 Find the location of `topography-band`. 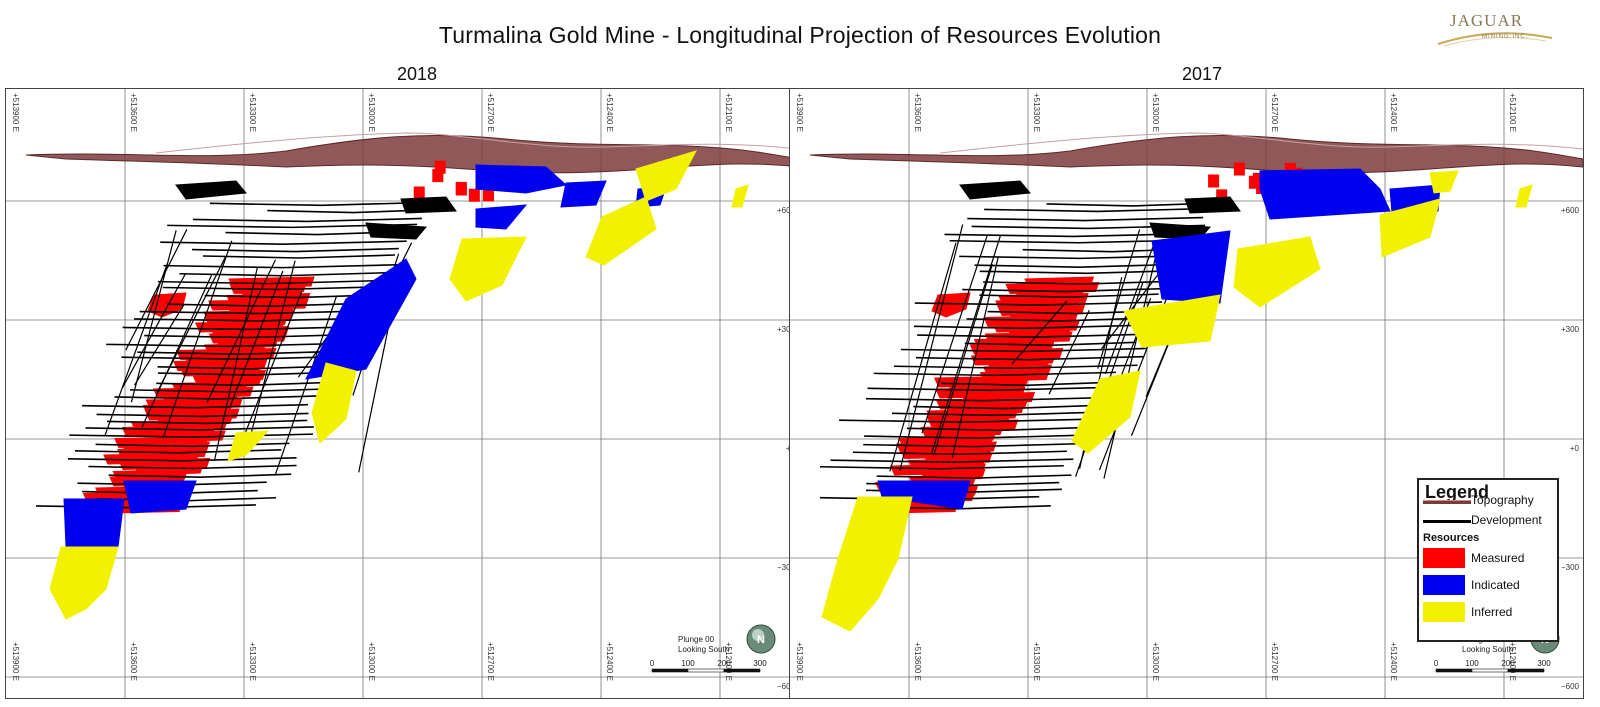

topography-band is located at coordinates (1196, 154).